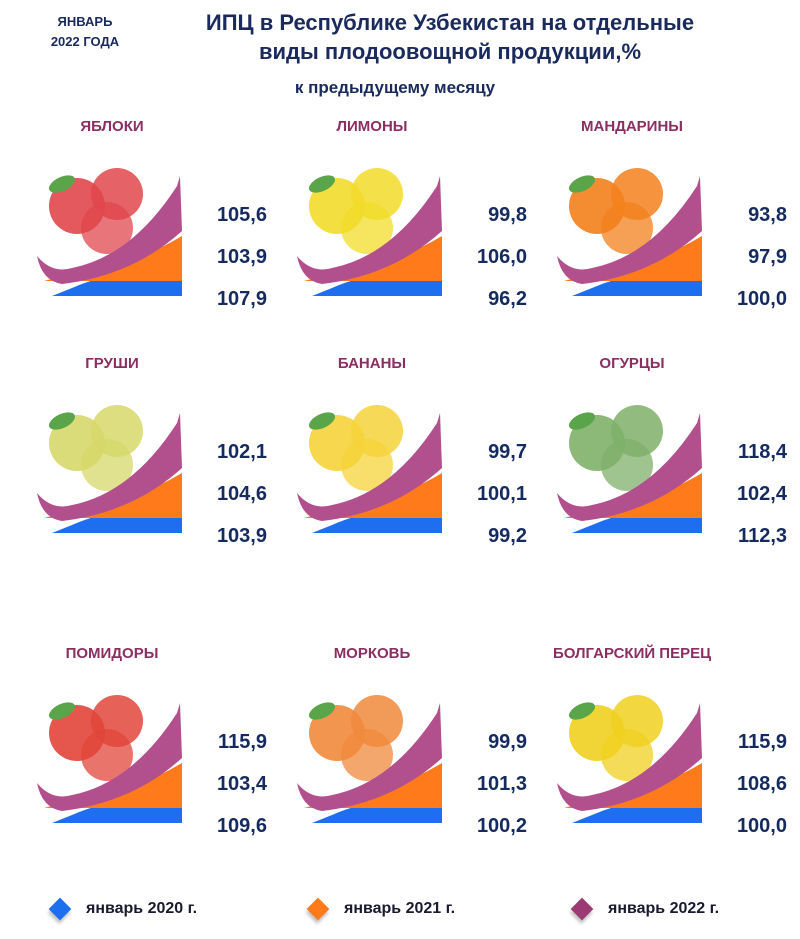 This screenshot has width=800, height=939. What do you see at coordinates (241, 299) in the screenshot?
I see `value-jan-2020: 107,9` at bounding box center [241, 299].